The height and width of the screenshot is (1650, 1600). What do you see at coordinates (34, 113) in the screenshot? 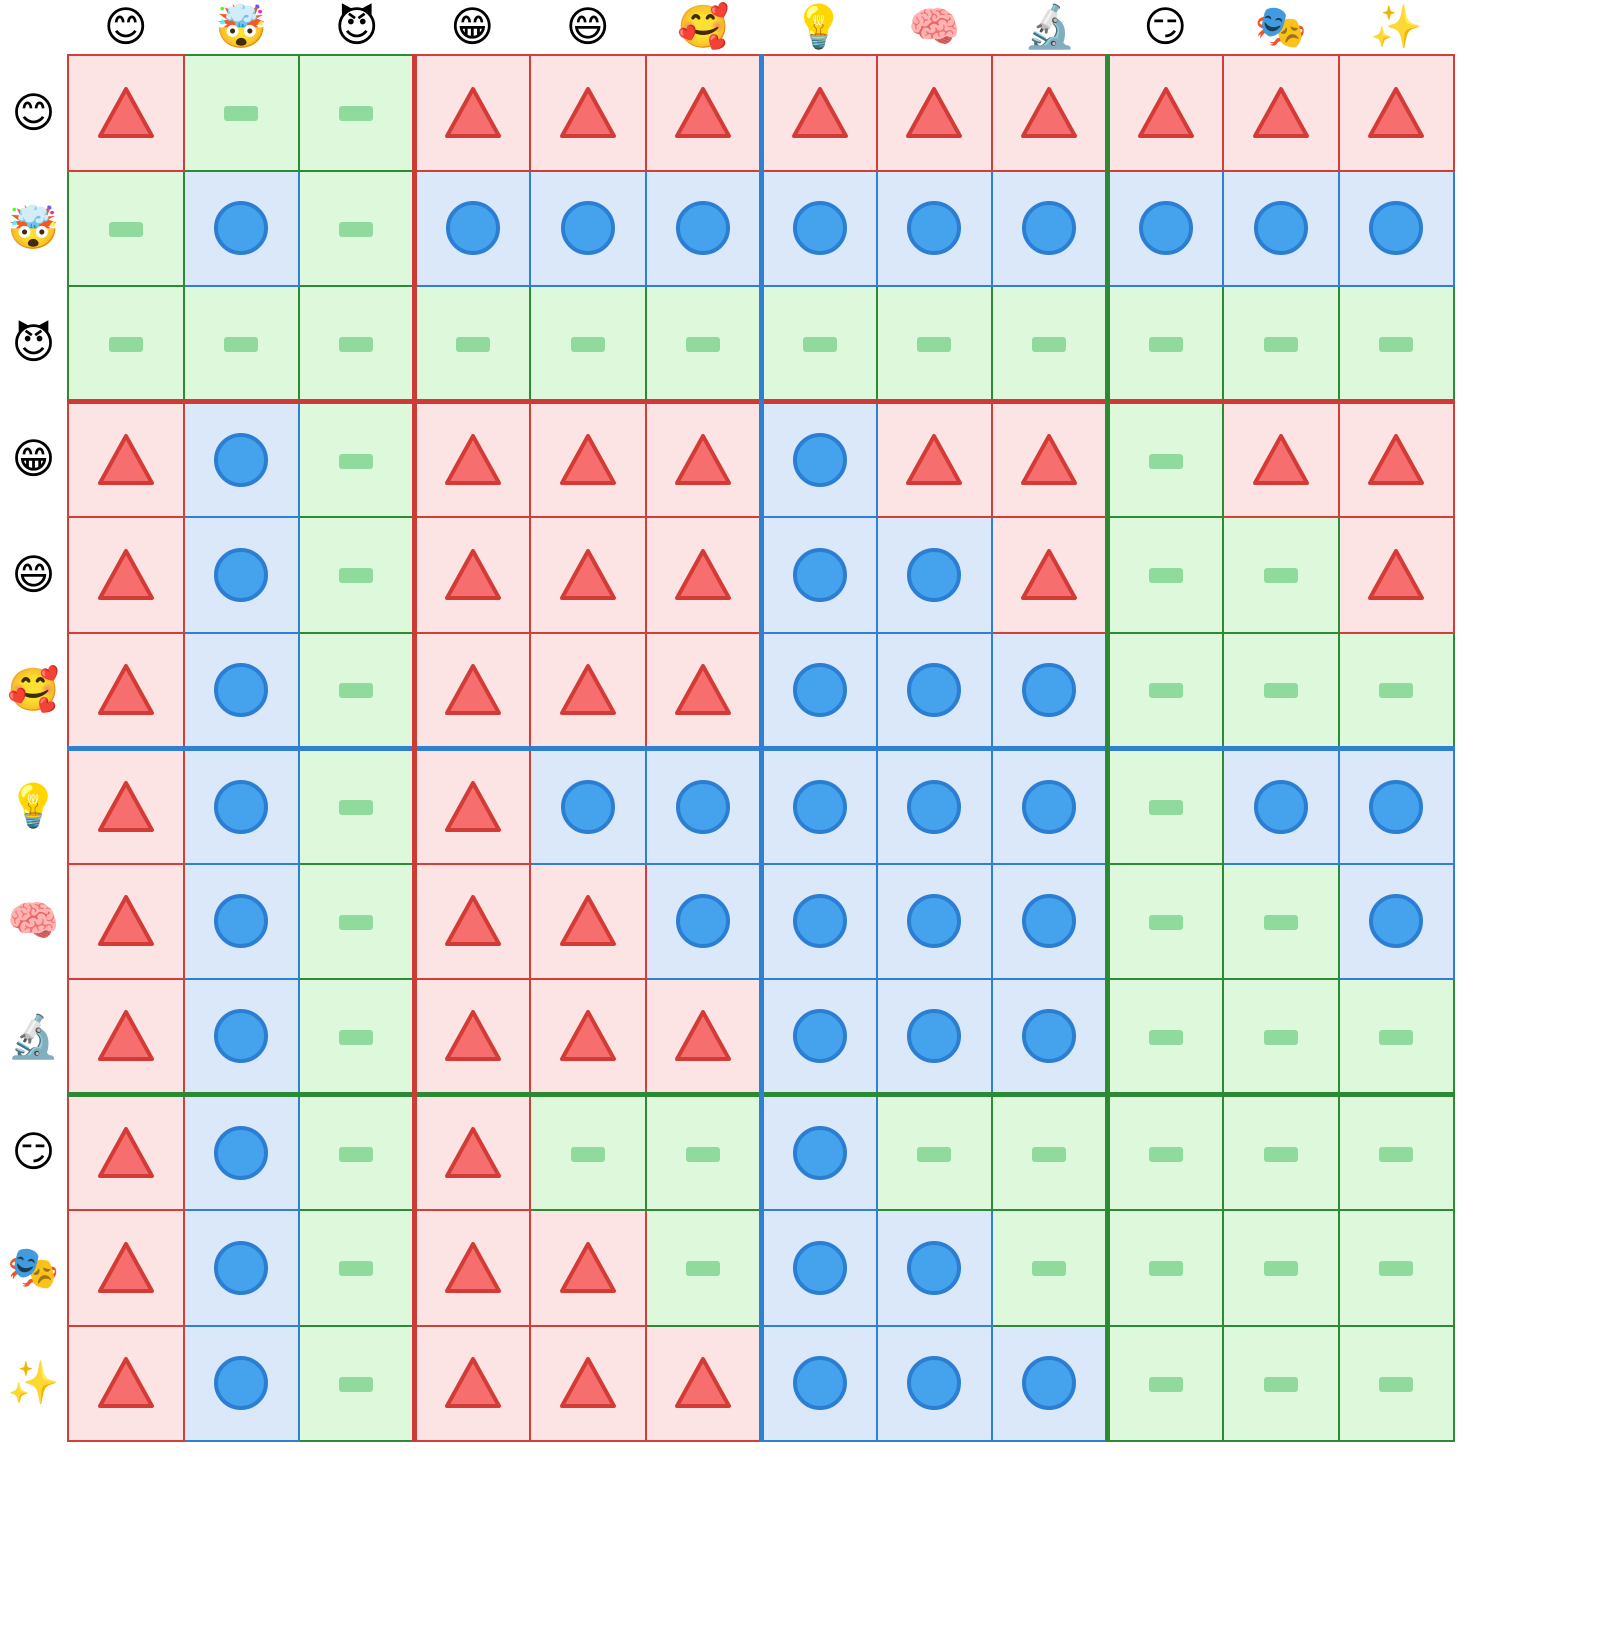
I see `row-header-smiling-face-with-smiling-eyes: 😊` at bounding box center [34, 113].